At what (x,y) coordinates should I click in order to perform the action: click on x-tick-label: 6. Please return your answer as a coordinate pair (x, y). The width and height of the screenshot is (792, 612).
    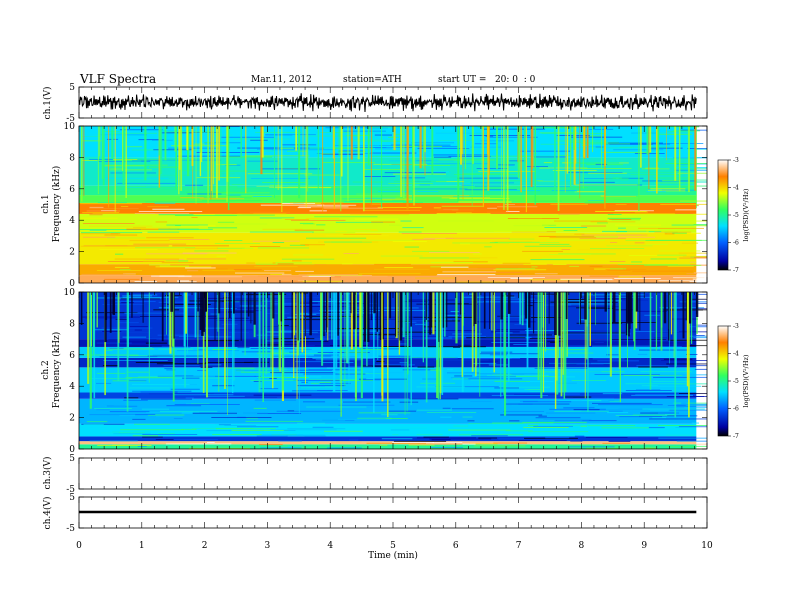
    Looking at the image, I should click on (456, 546).